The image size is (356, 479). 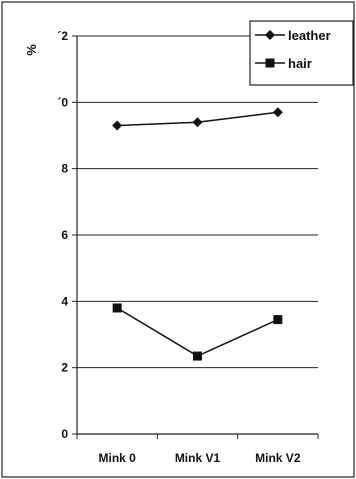 What do you see at coordinates (64, 434) in the screenshot?
I see `y-tick-label: 0` at bounding box center [64, 434].